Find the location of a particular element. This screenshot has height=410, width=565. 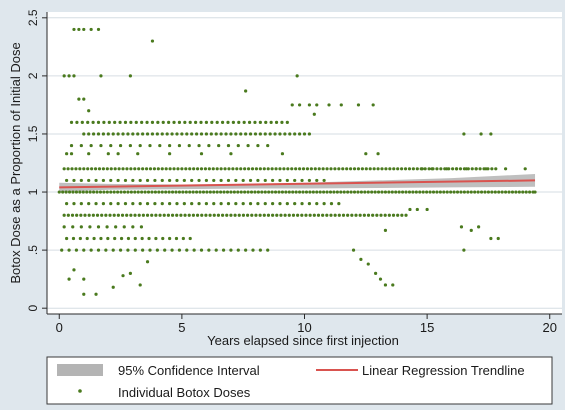

x-tick-label: 10 is located at coordinates (304, 327).